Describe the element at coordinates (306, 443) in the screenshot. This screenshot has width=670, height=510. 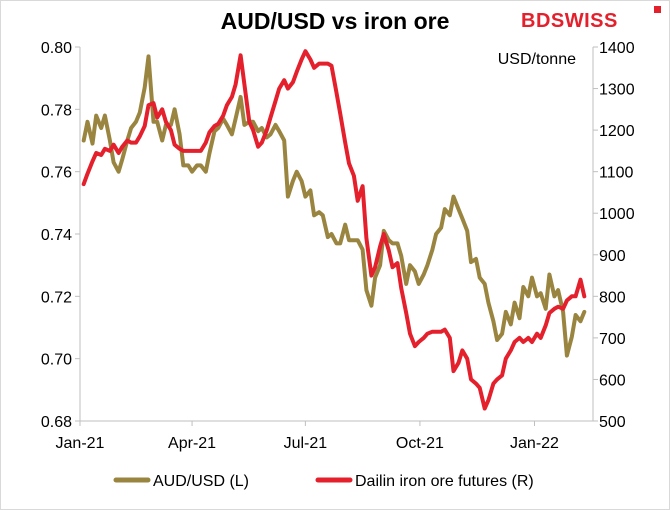
I see `x-tick-label: Jul-21` at that location.